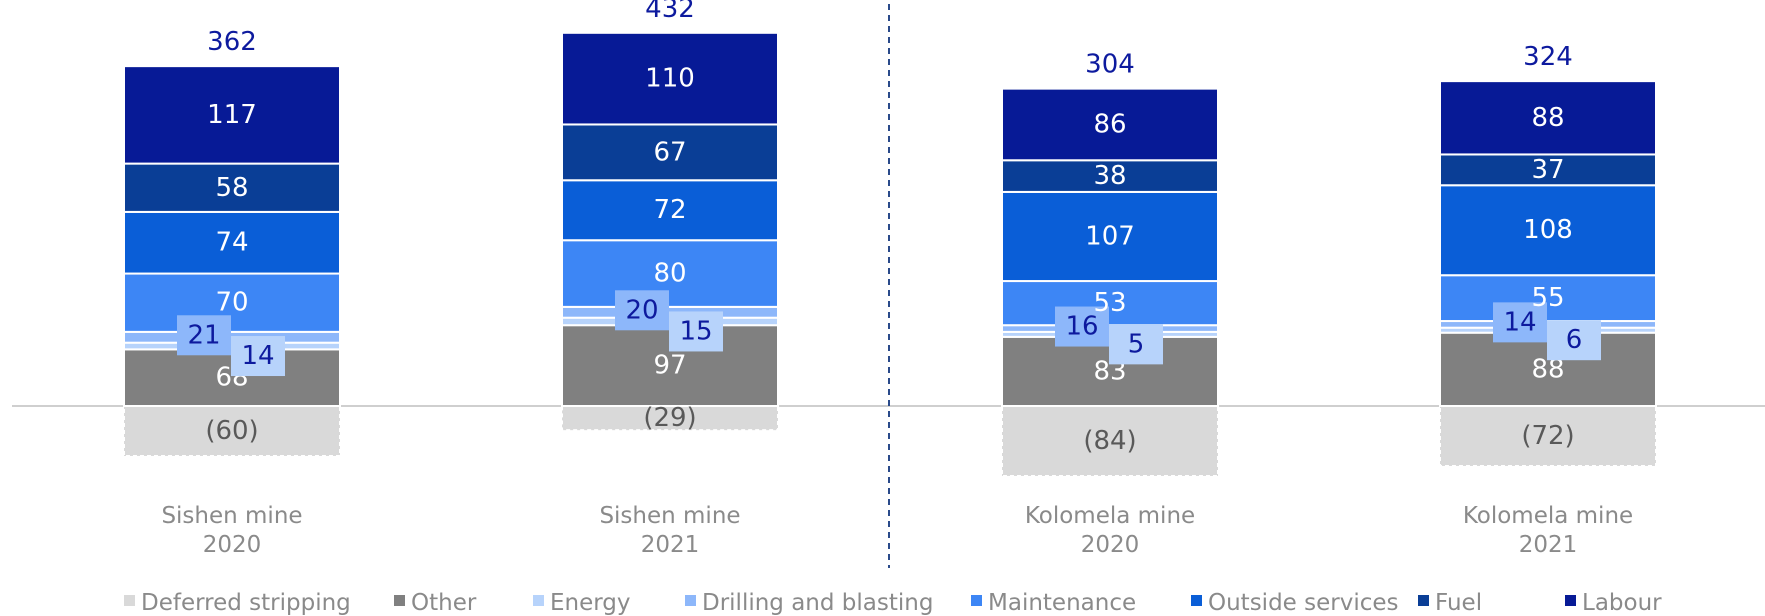 Image resolution: width=1765 pixels, height=616 pixels. I want to click on legend-swatch-maintenance, so click(976, 600).